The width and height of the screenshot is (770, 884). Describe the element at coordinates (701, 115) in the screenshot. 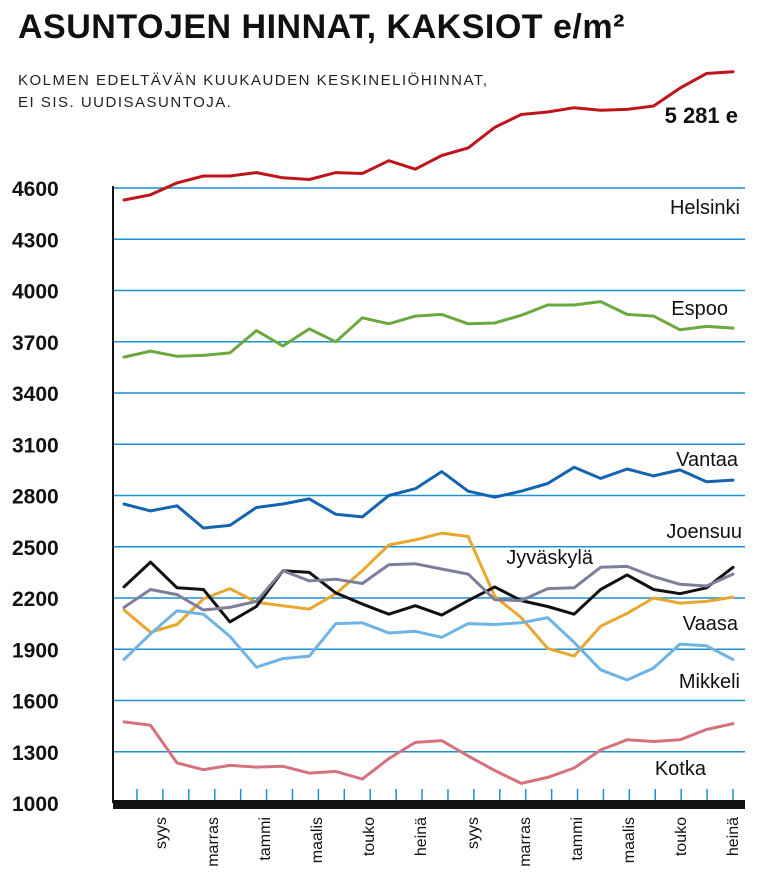

I see `last-value-annotation: 5 281 e` at that location.